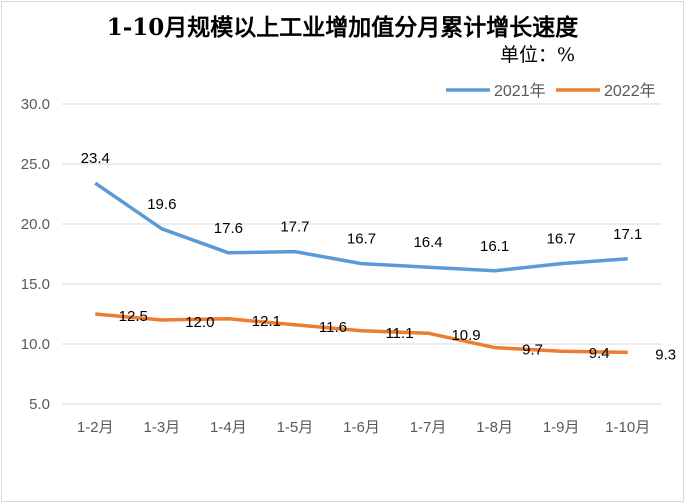 Image resolution: width=685 pixels, height=503 pixels. What do you see at coordinates (627, 234) in the screenshot?
I see `data-label: 17.1` at bounding box center [627, 234].